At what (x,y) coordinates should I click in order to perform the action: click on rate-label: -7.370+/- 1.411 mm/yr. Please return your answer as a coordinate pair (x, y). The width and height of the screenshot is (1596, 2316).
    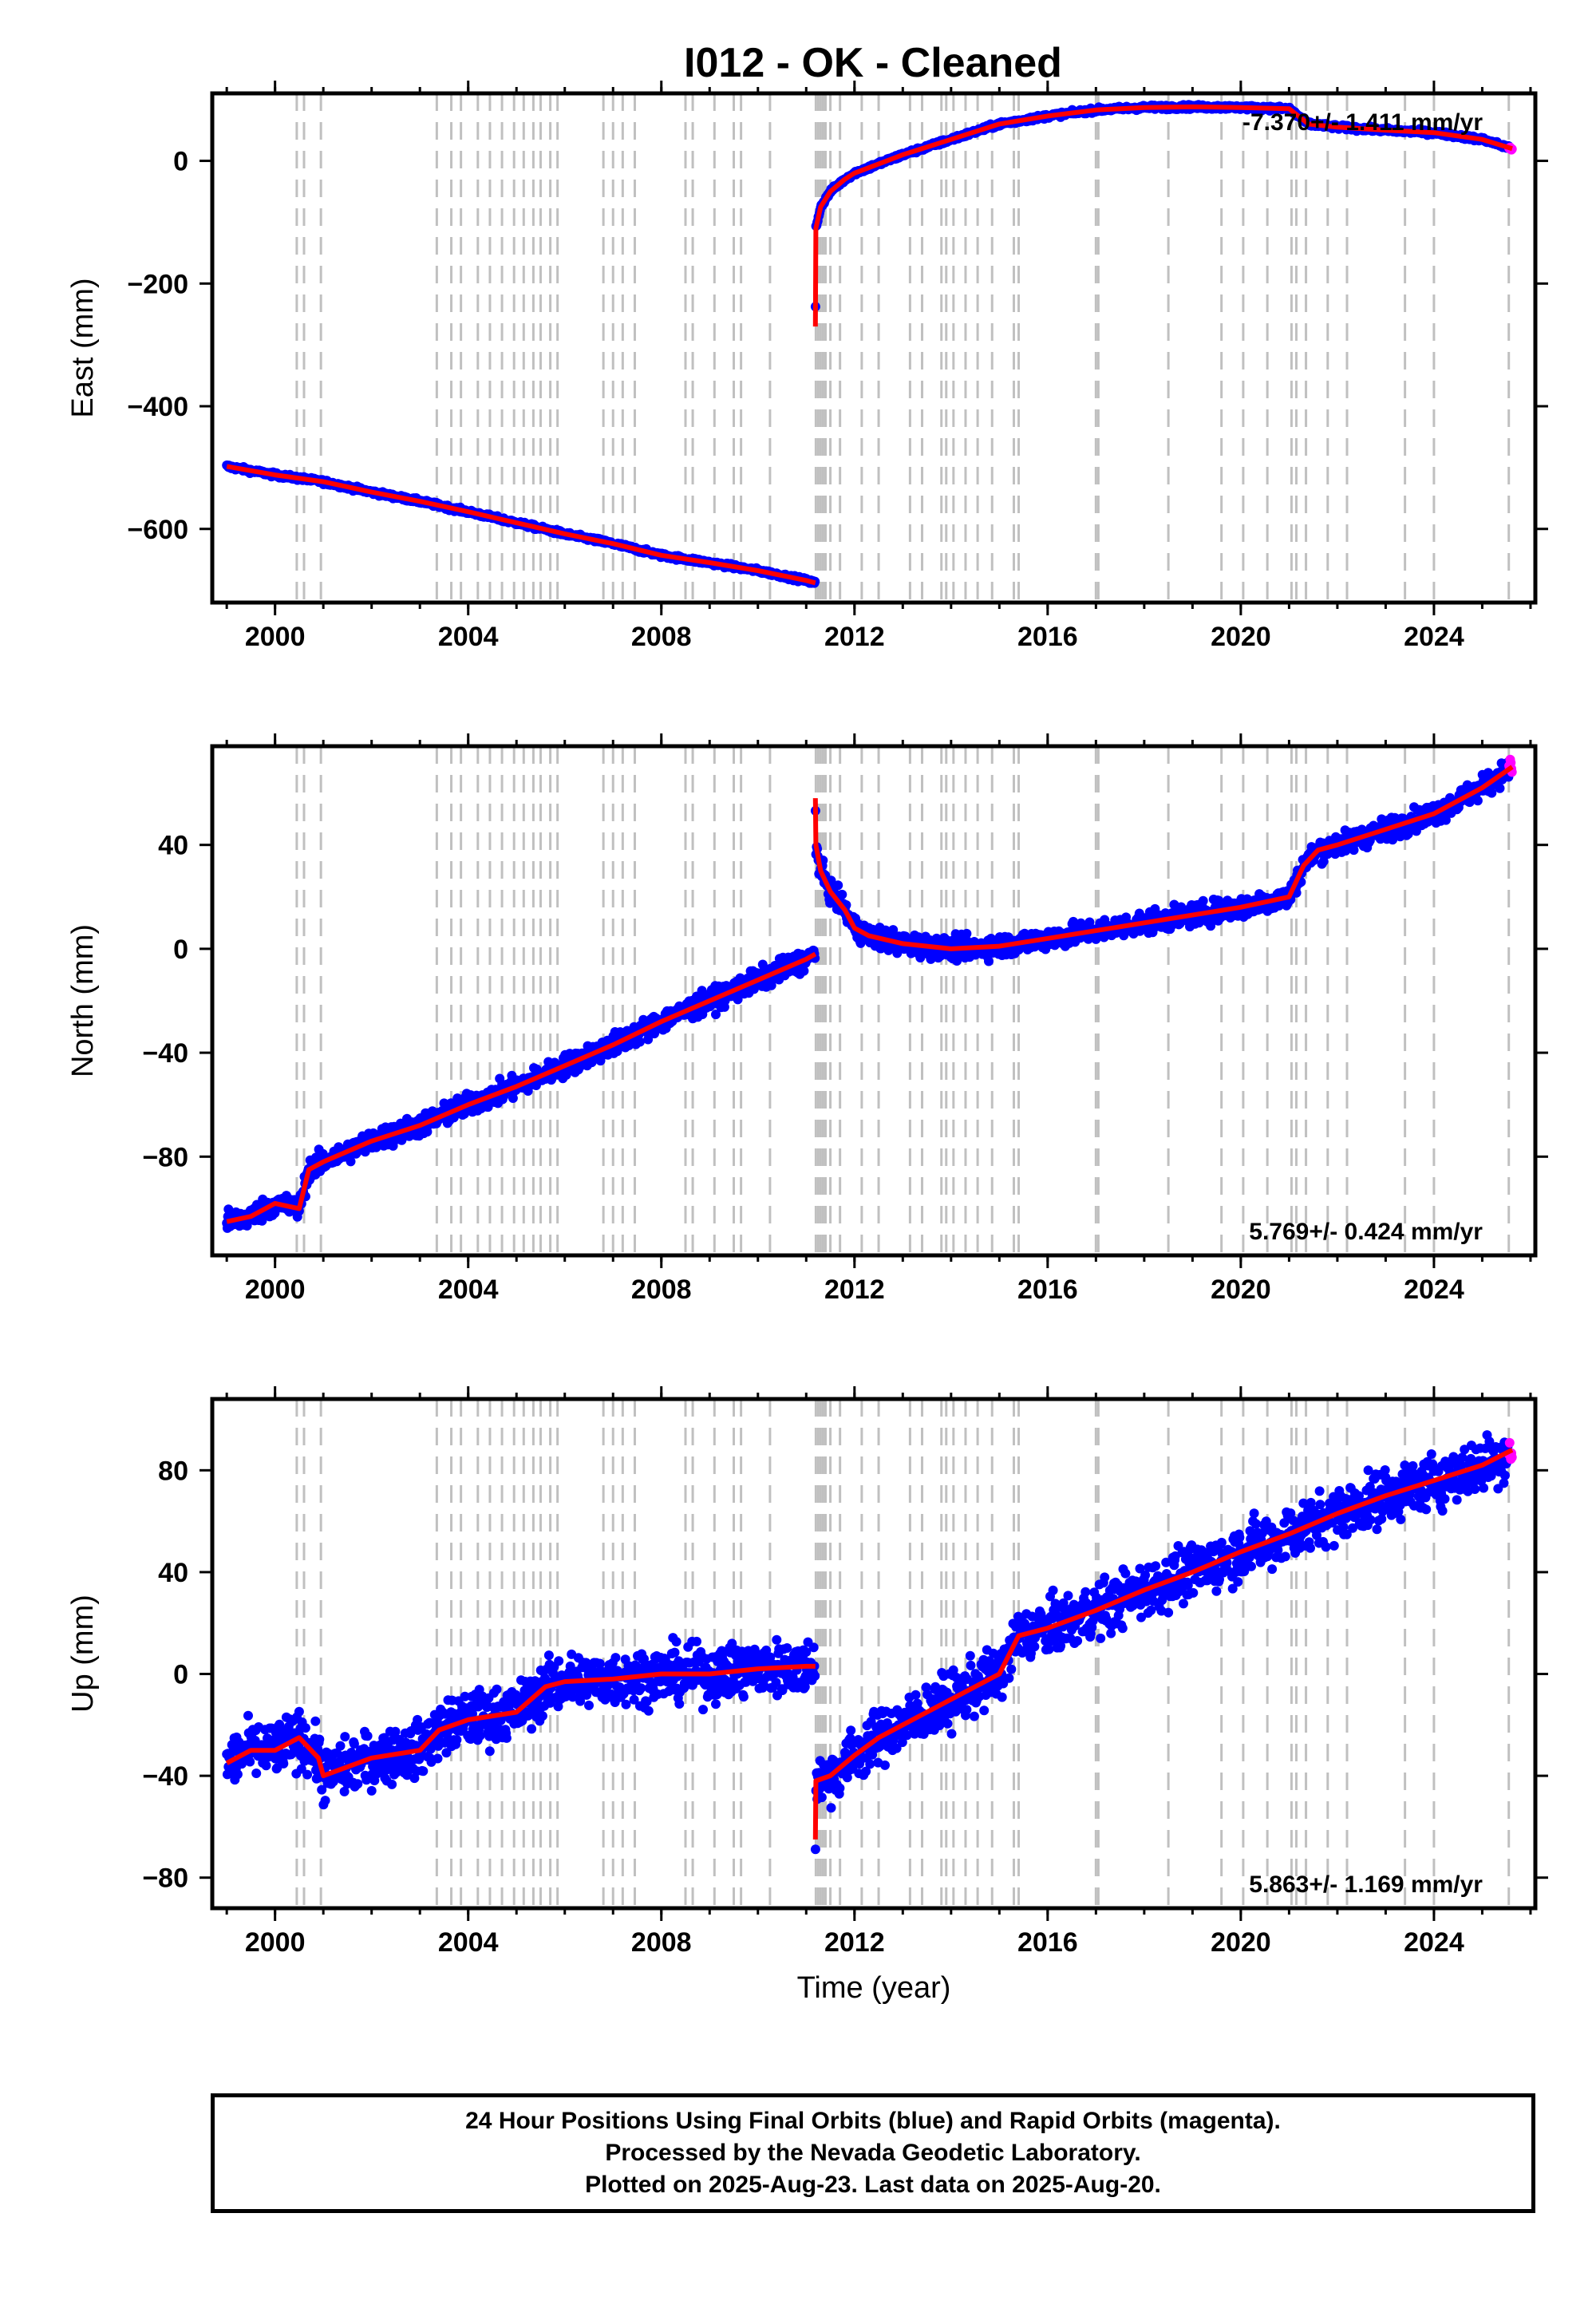
    Looking at the image, I should click on (1362, 122).